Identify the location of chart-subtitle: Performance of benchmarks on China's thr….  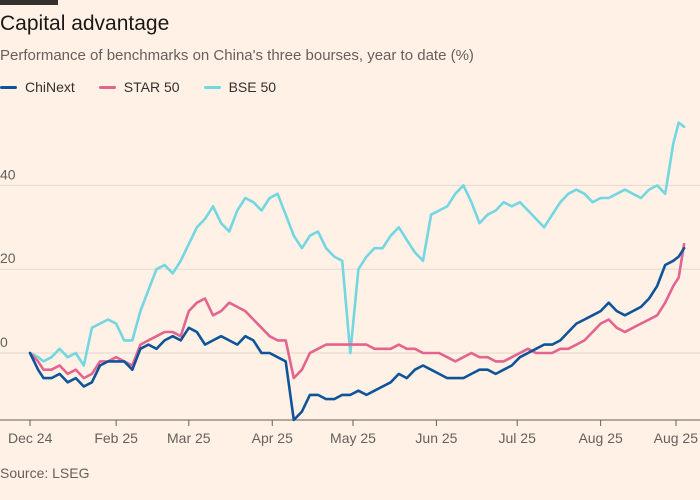
(237, 55).